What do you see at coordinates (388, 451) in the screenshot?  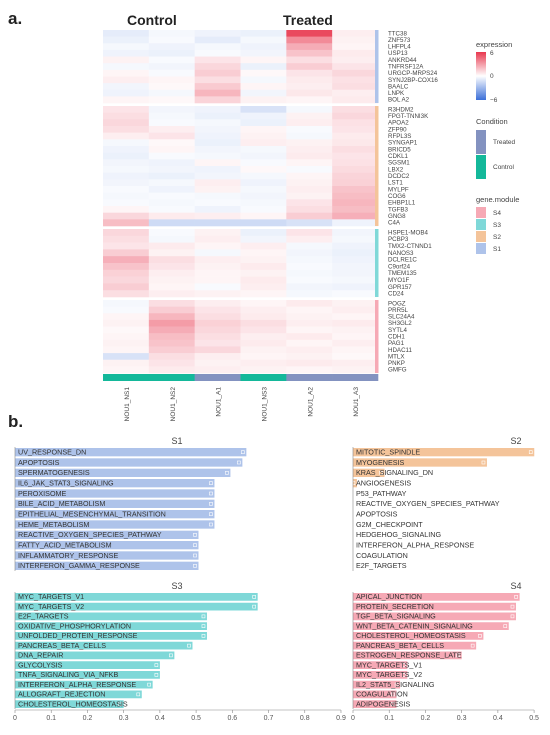 I see `pathway-label: MITOTIC_SPINDLE` at bounding box center [388, 451].